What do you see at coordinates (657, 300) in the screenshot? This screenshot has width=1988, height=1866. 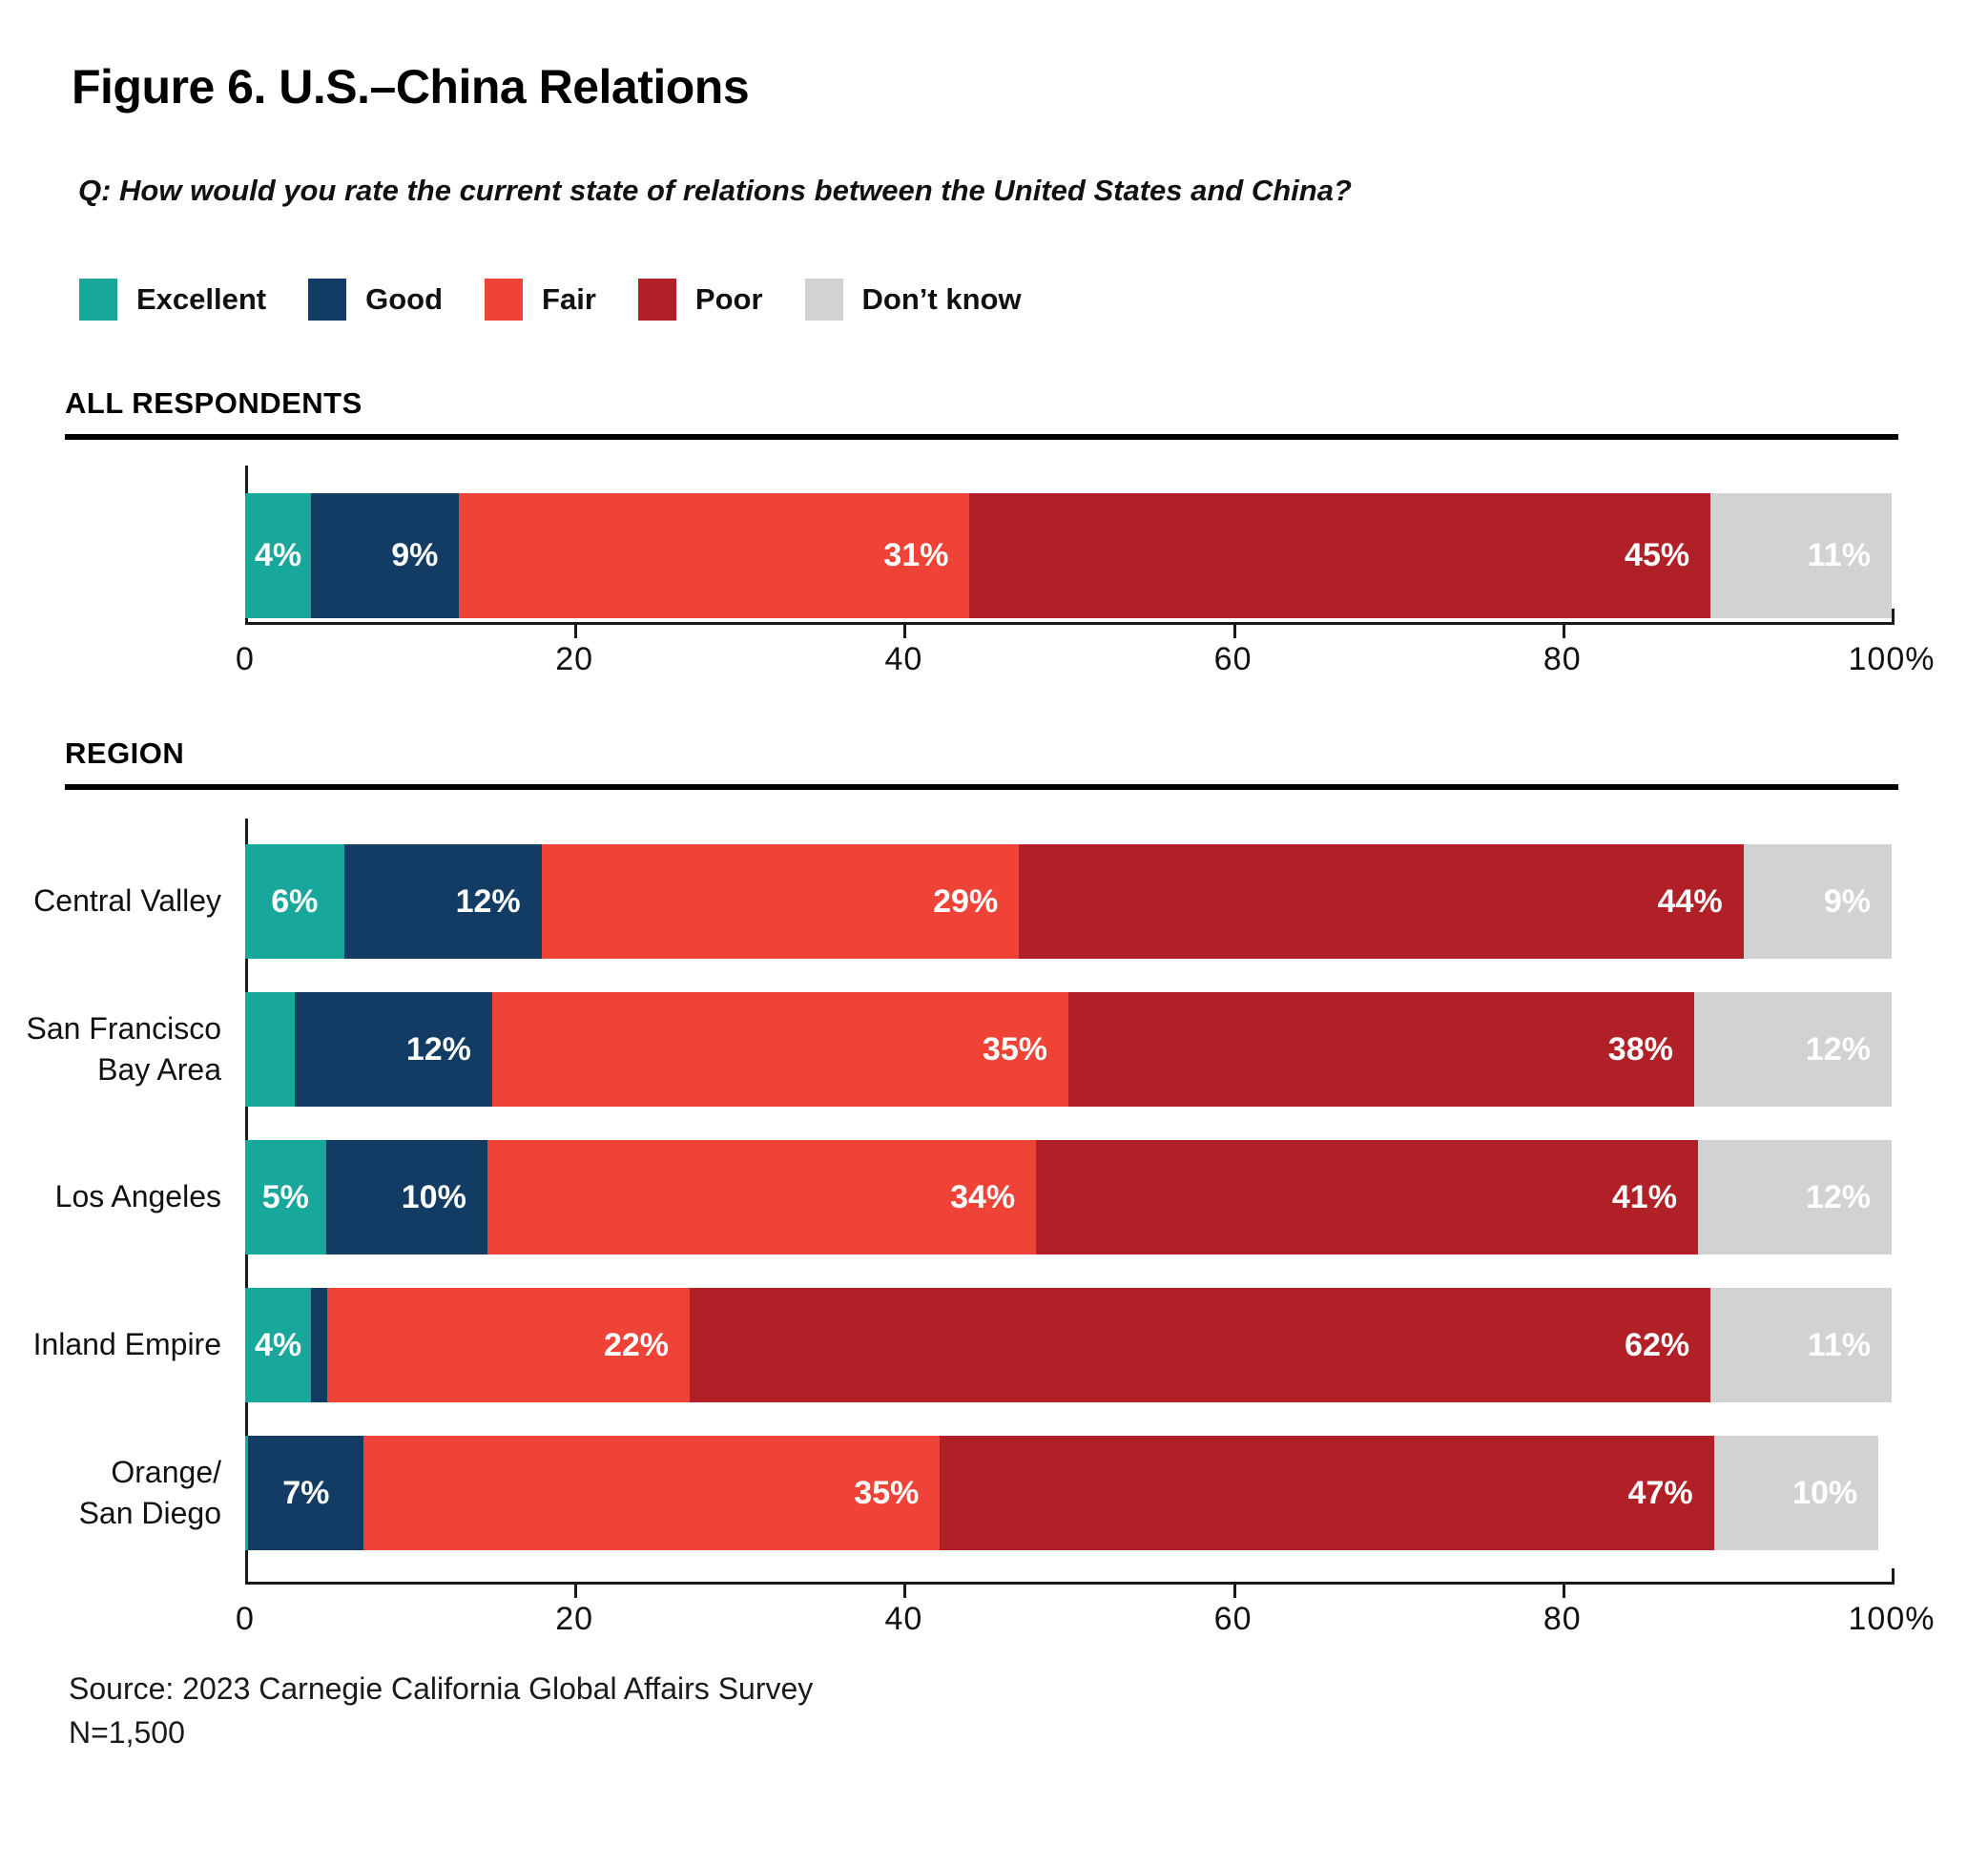 I see `legend-swatch-poor` at bounding box center [657, 300].